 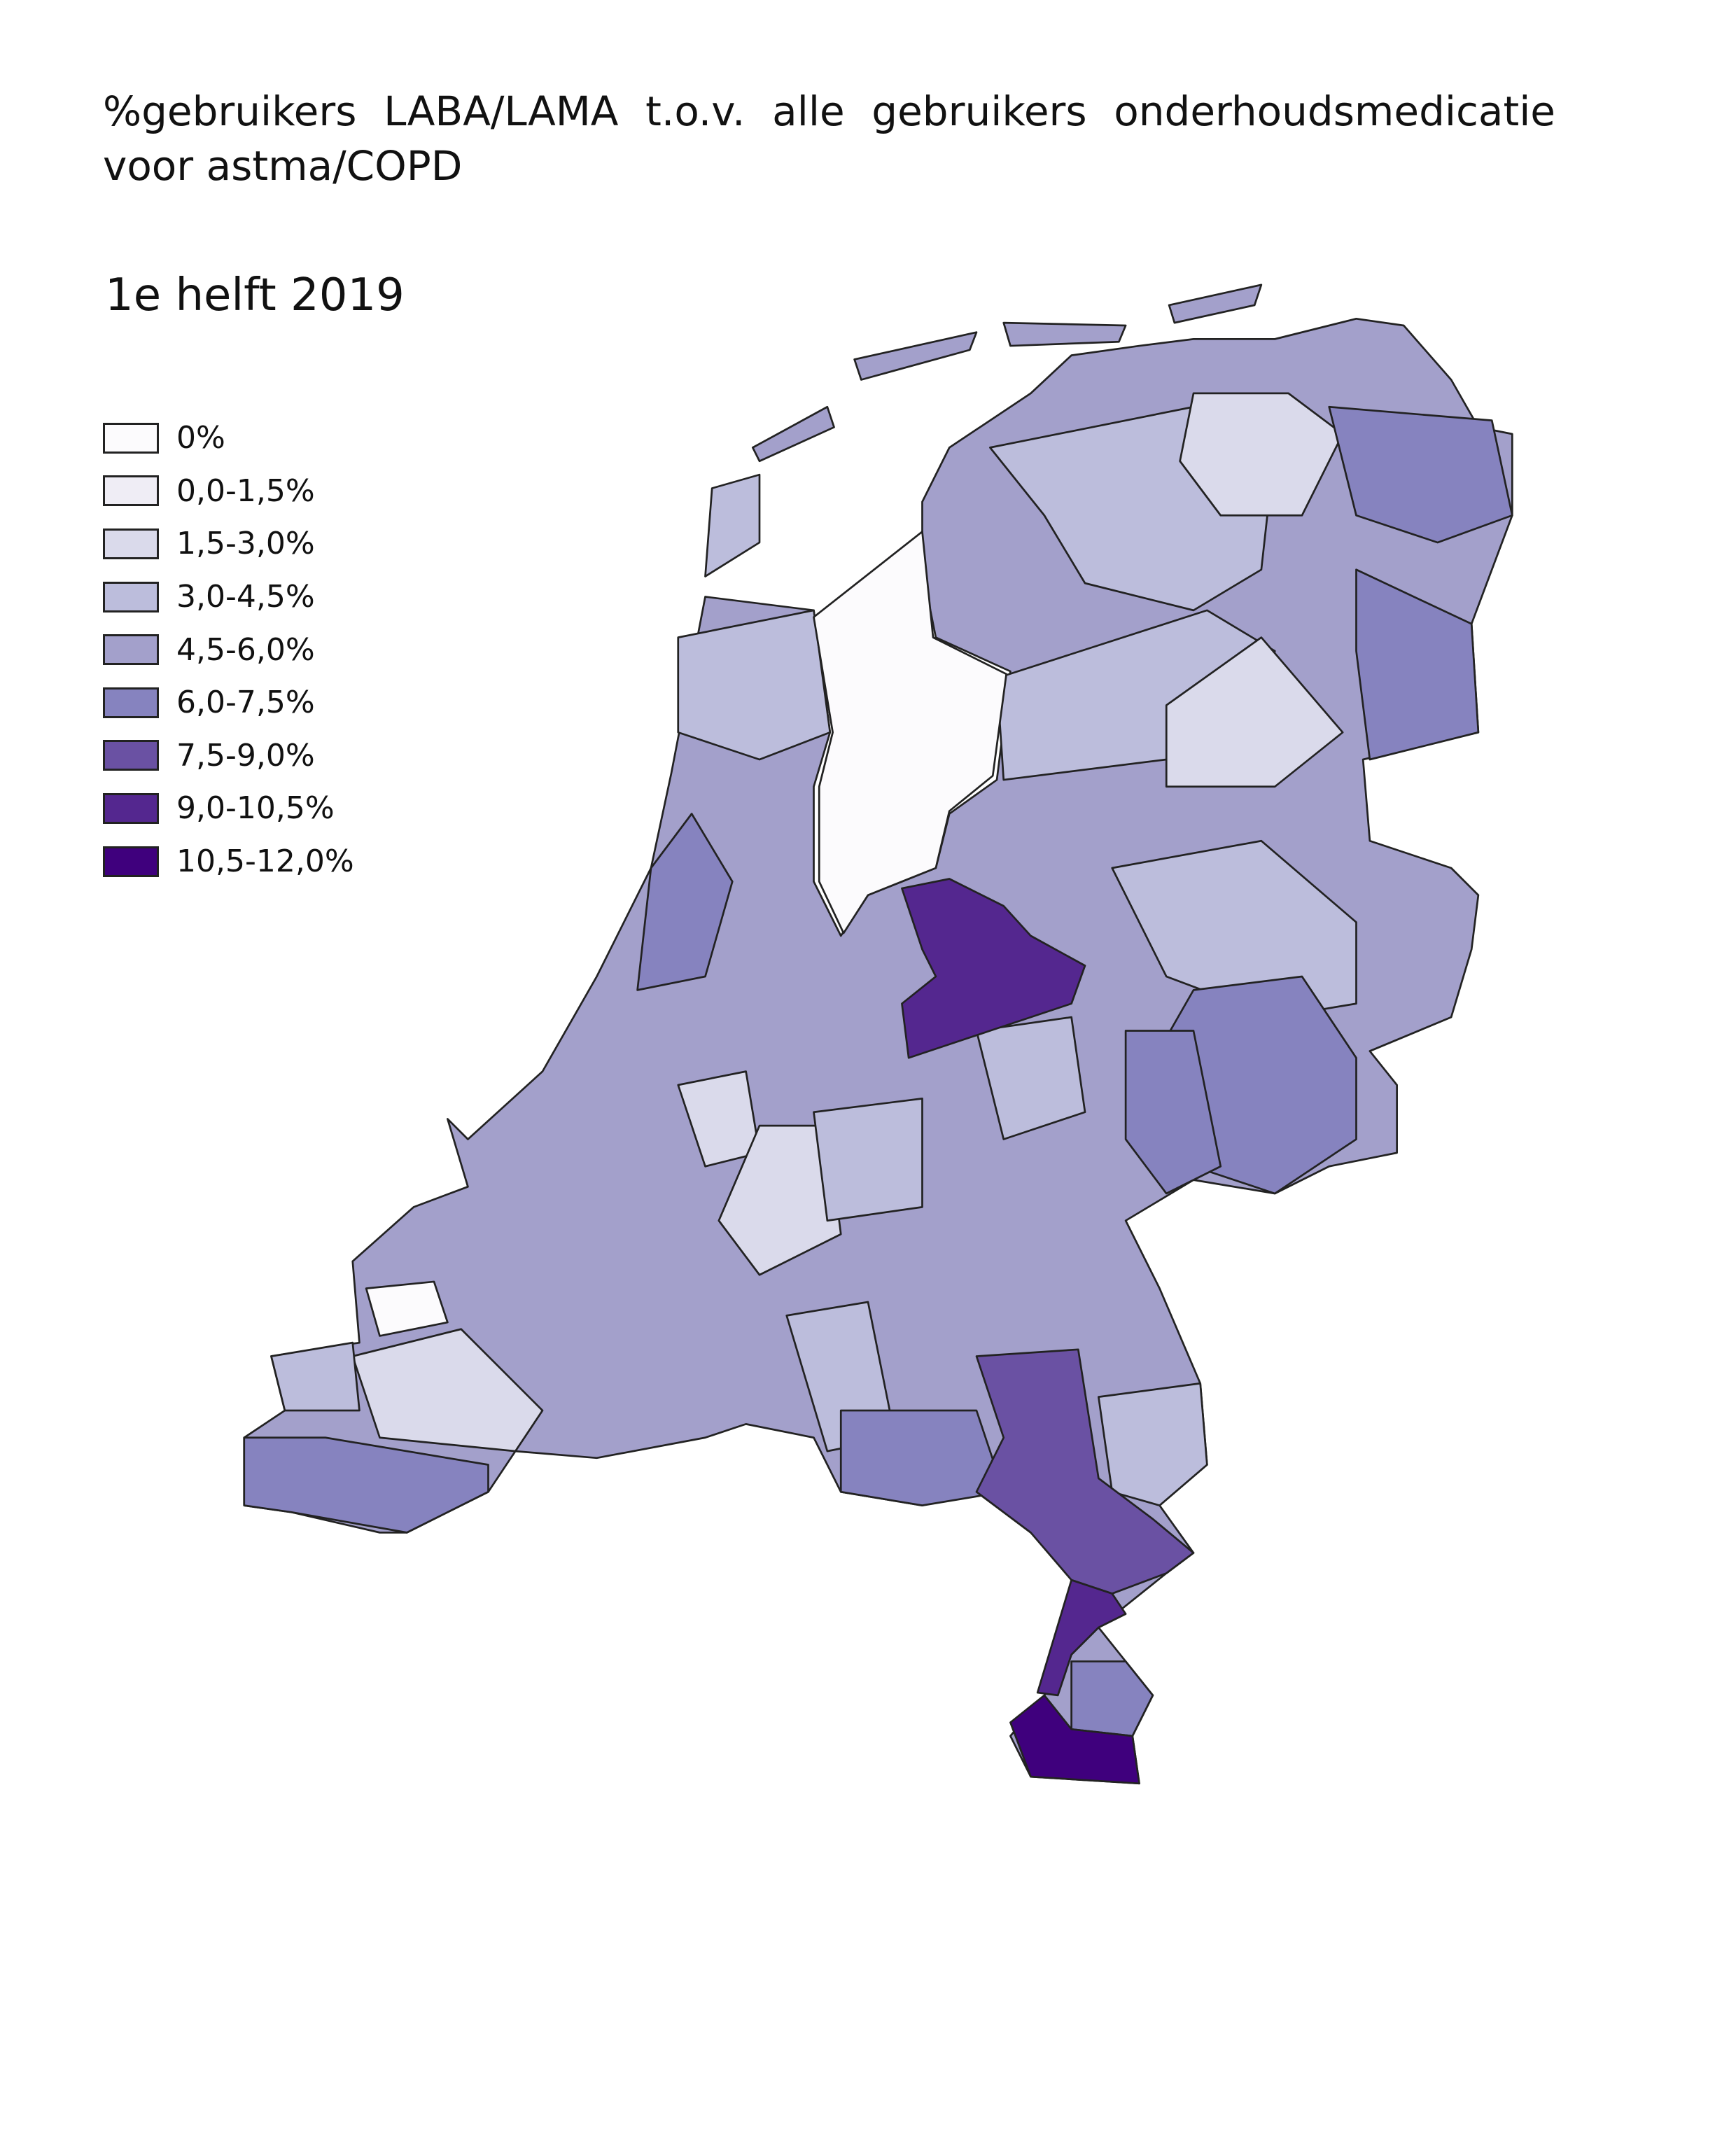 I want to click on legend-label: 9,0-10,5%, so click(x=255, y=808).